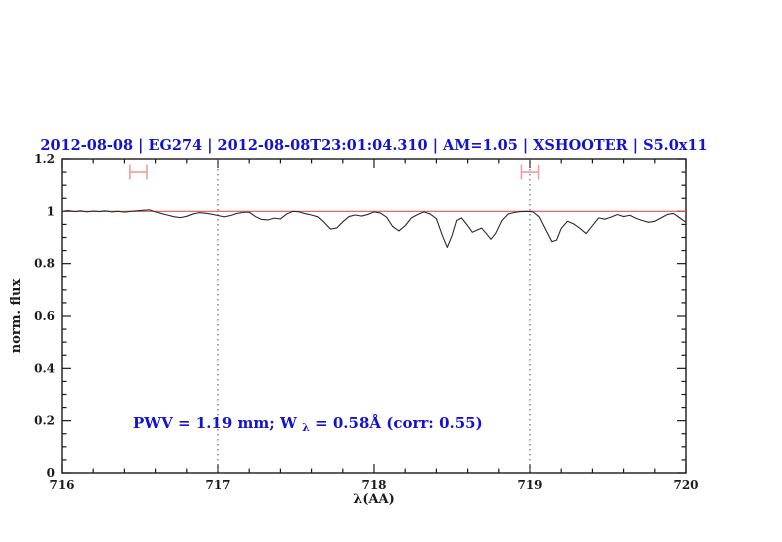 The width and height of the screenshot is (782, 542). Describe the element at coordinates (51, 473) in the screenshot. I see `y-tick-label: 0` at that location.